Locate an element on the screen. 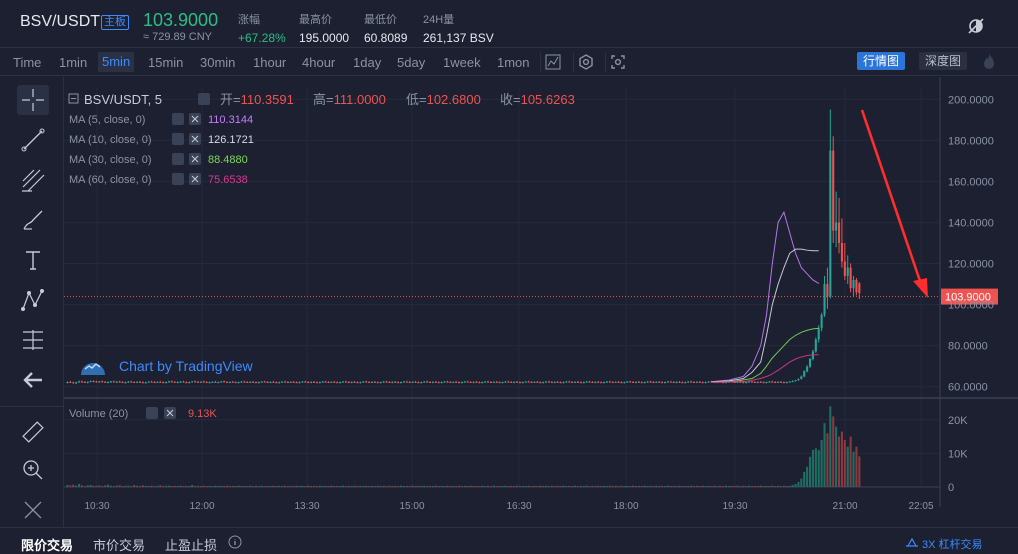 This screenshot has height=554, width=1018. tf-time: Time is located at coordinates (27, 62).